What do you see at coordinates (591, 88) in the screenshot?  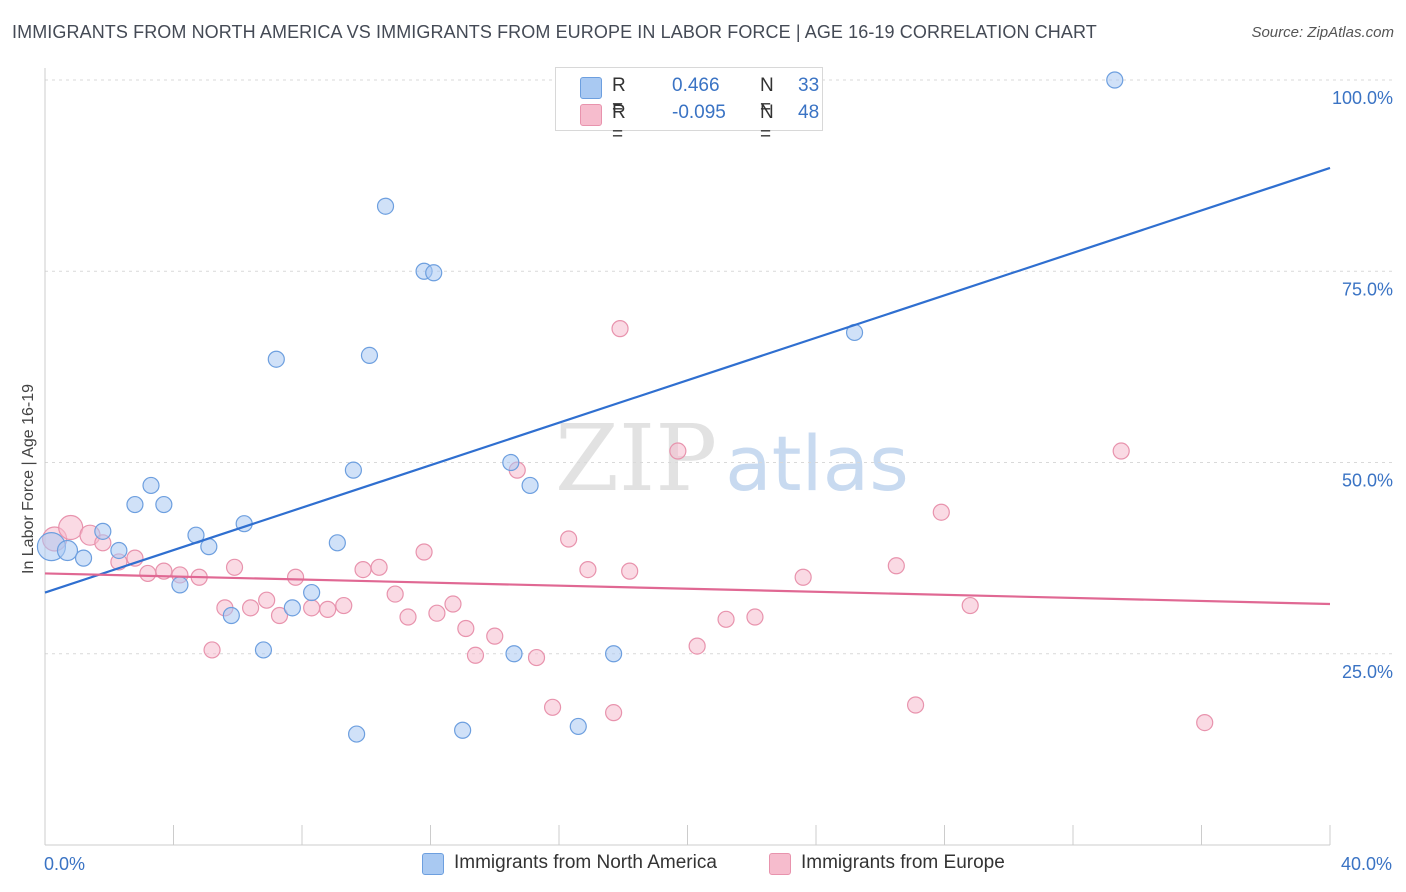 I see `legend-swatch-blue` at bounding box center [591, 88].